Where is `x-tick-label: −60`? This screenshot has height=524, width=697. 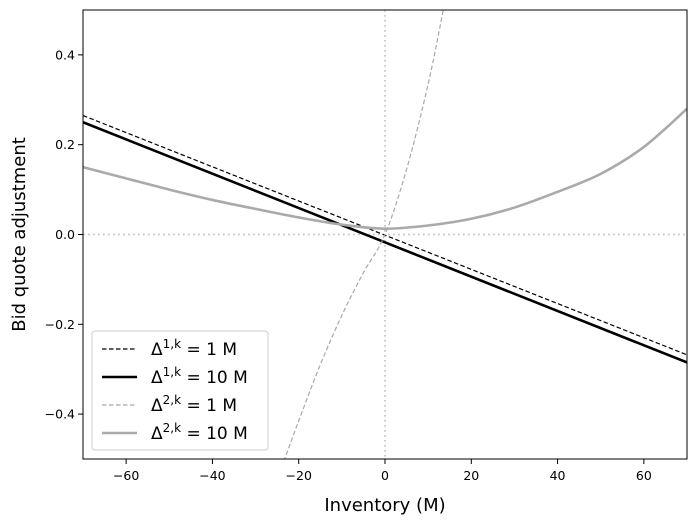
x-tick-label: −60 is located at coordinates (126, 475).